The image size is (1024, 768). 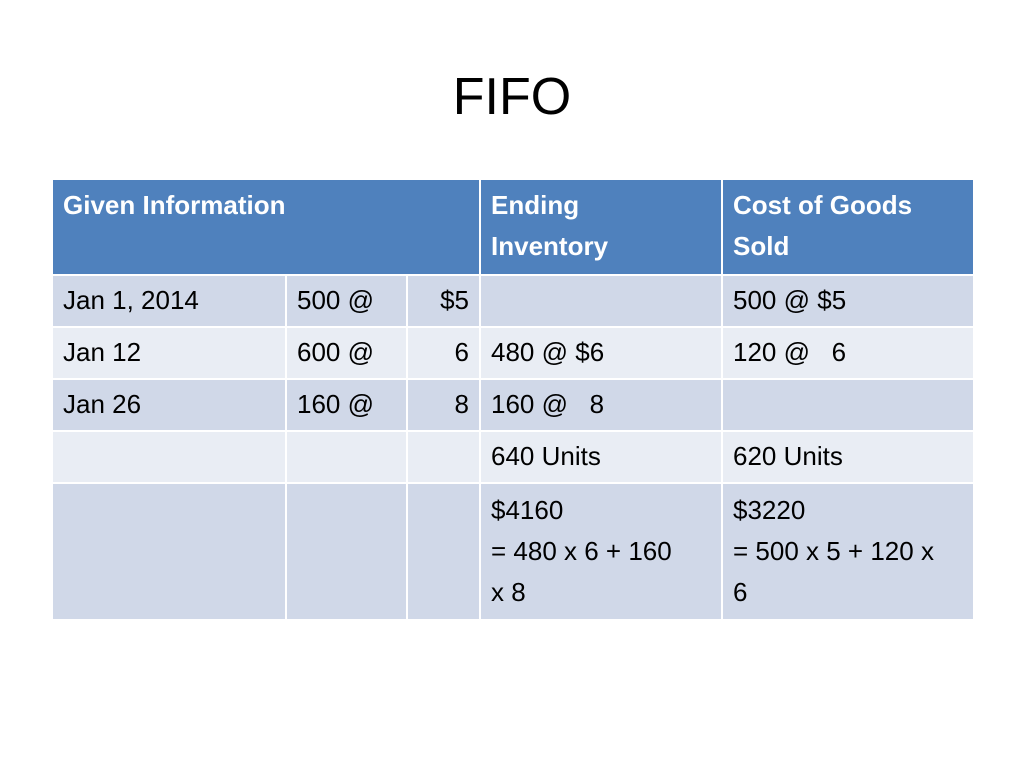 I want to click on table-row: Jan 1, 2014 500 @ $5 500 @ $5, so click(x=513, y=301).